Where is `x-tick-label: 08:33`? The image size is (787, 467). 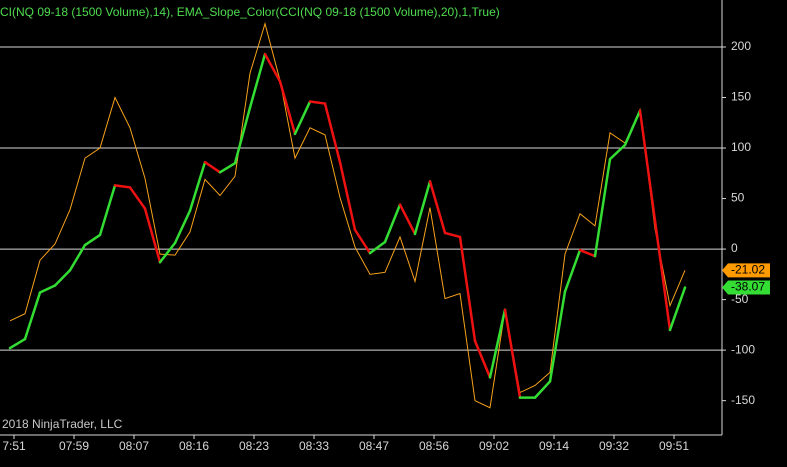
x-tick-label: 08:33 is located at coordinates (314, 446).